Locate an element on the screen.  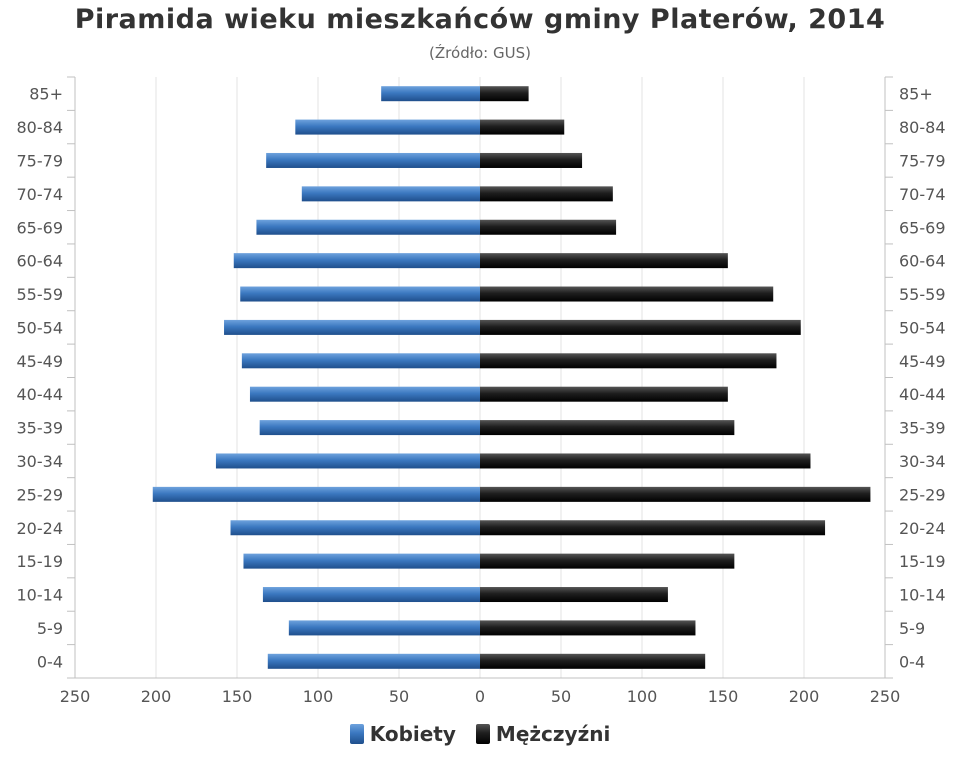
y-tick-label-right: 30-34 is located at coordinates (922, 461).